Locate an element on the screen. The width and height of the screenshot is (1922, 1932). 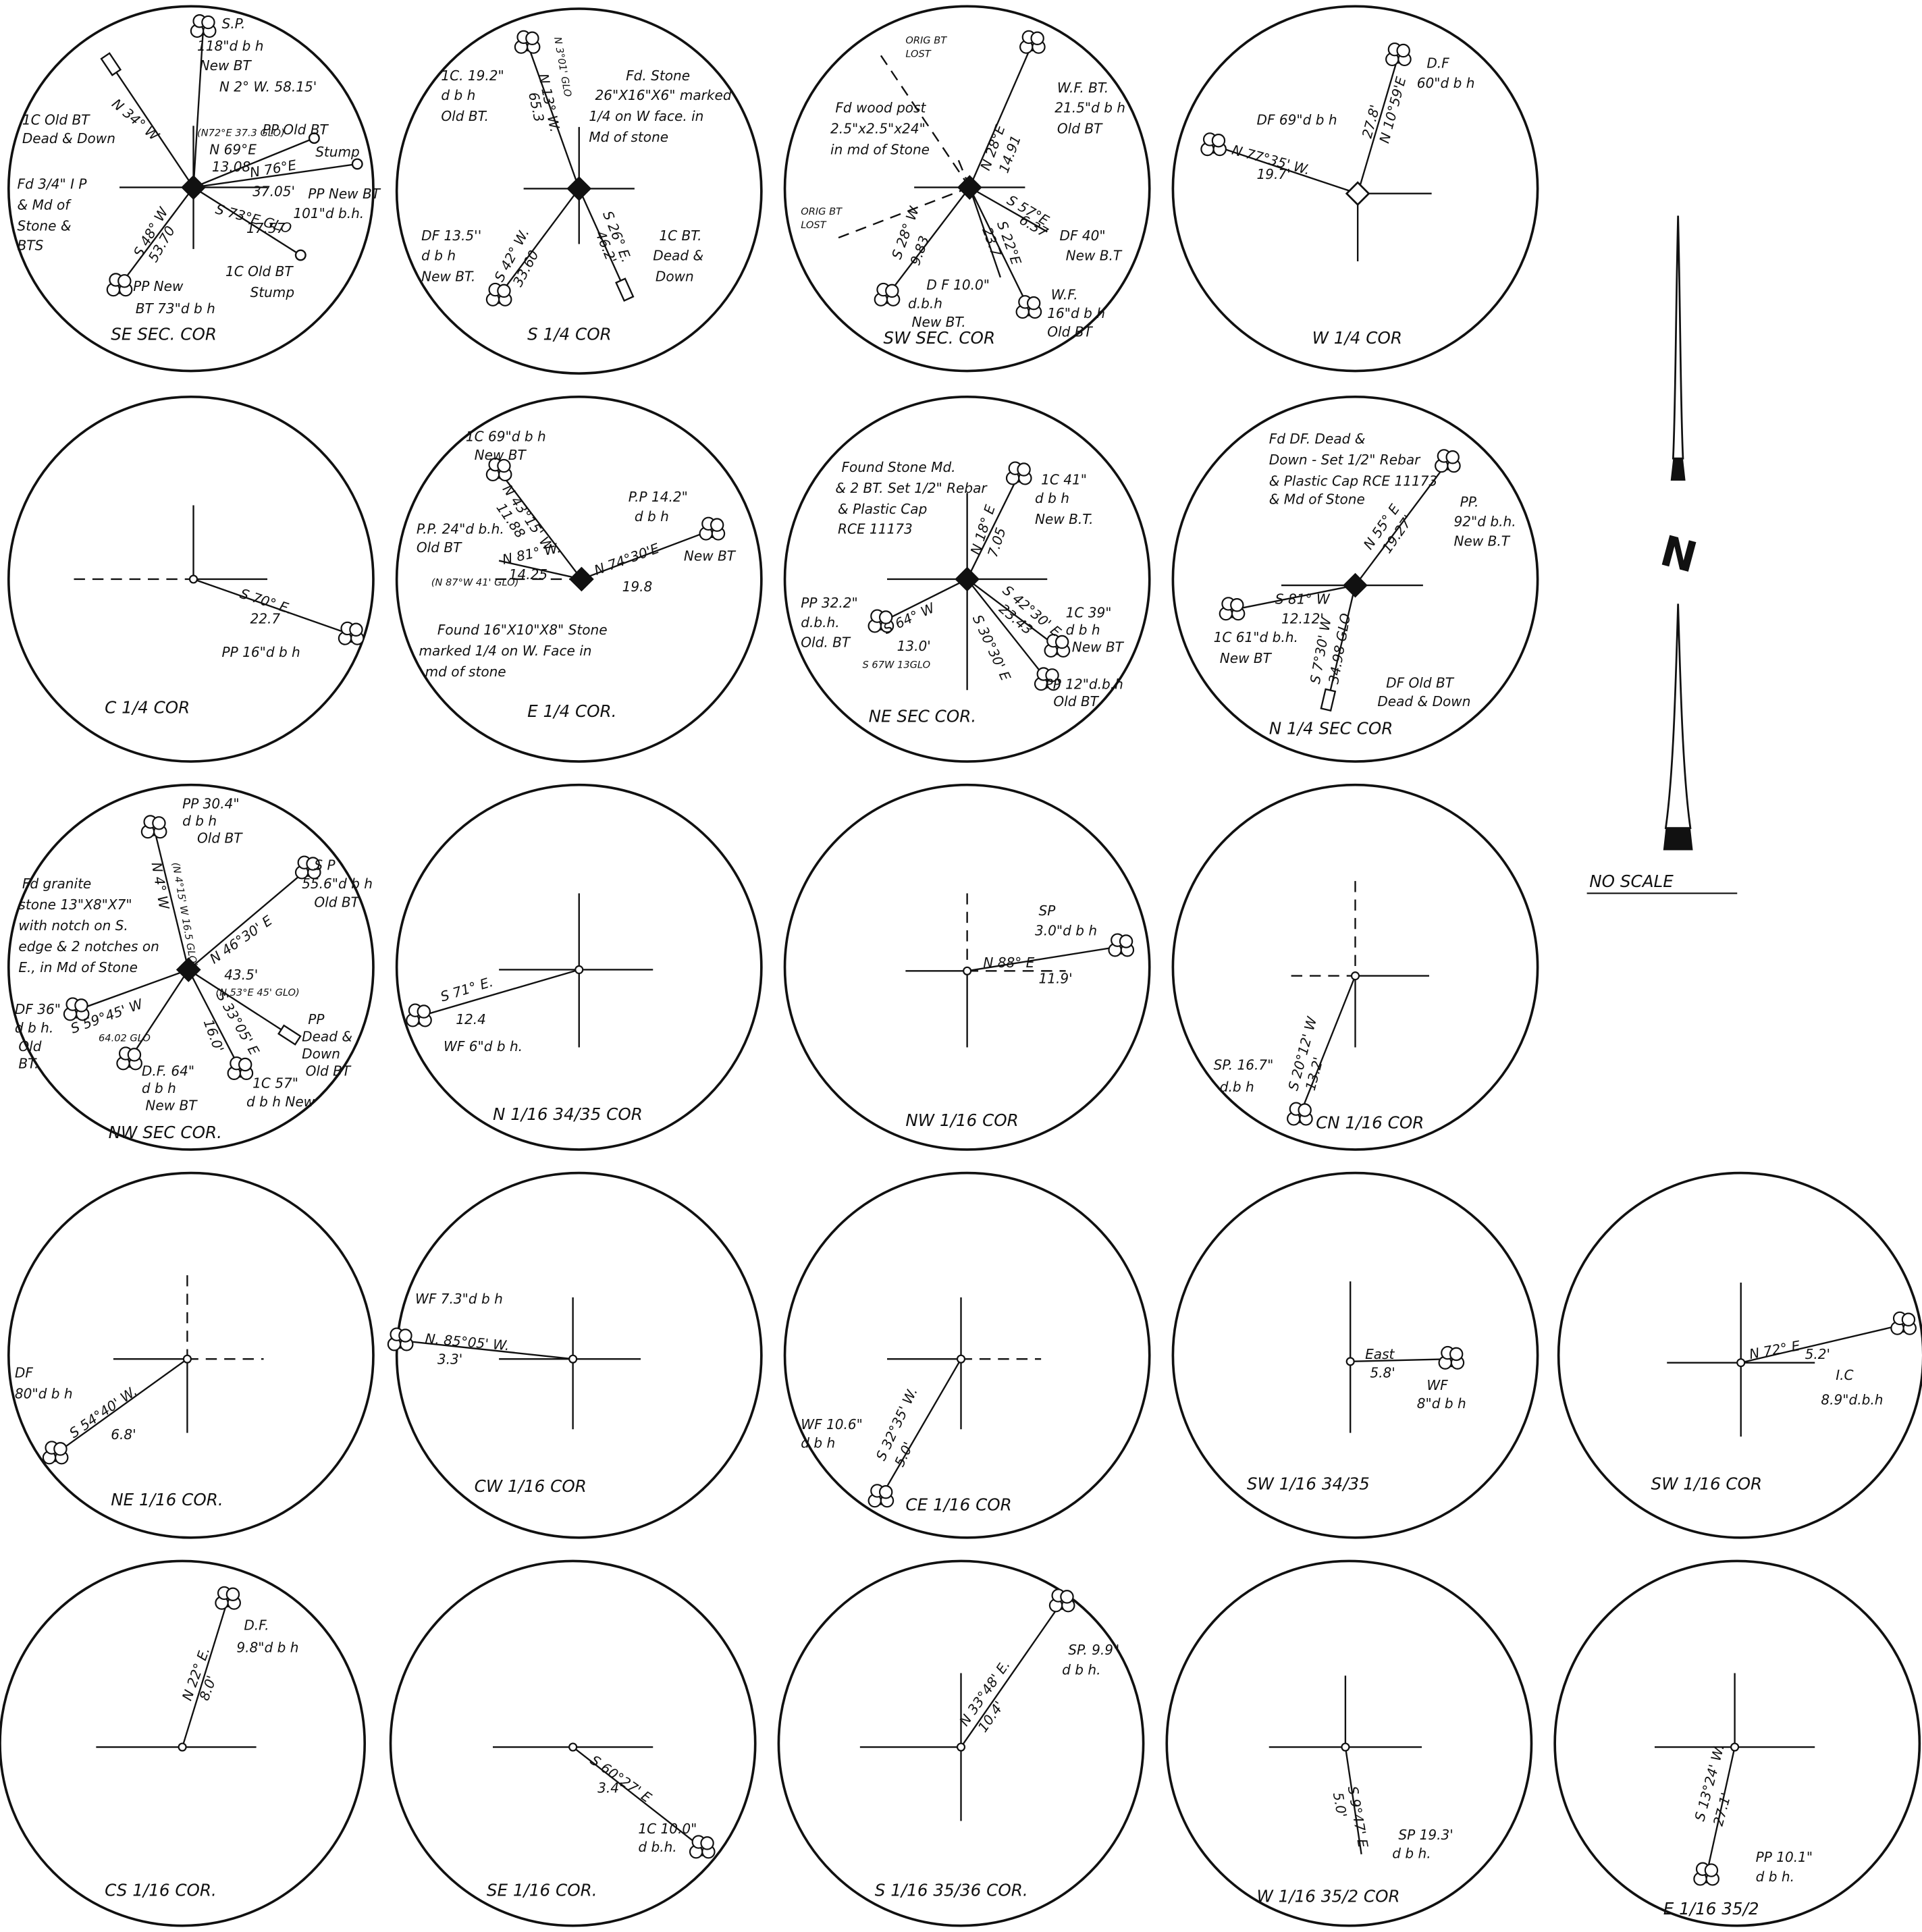
note: W.F. BT. is located at coordinates (1083, 88).